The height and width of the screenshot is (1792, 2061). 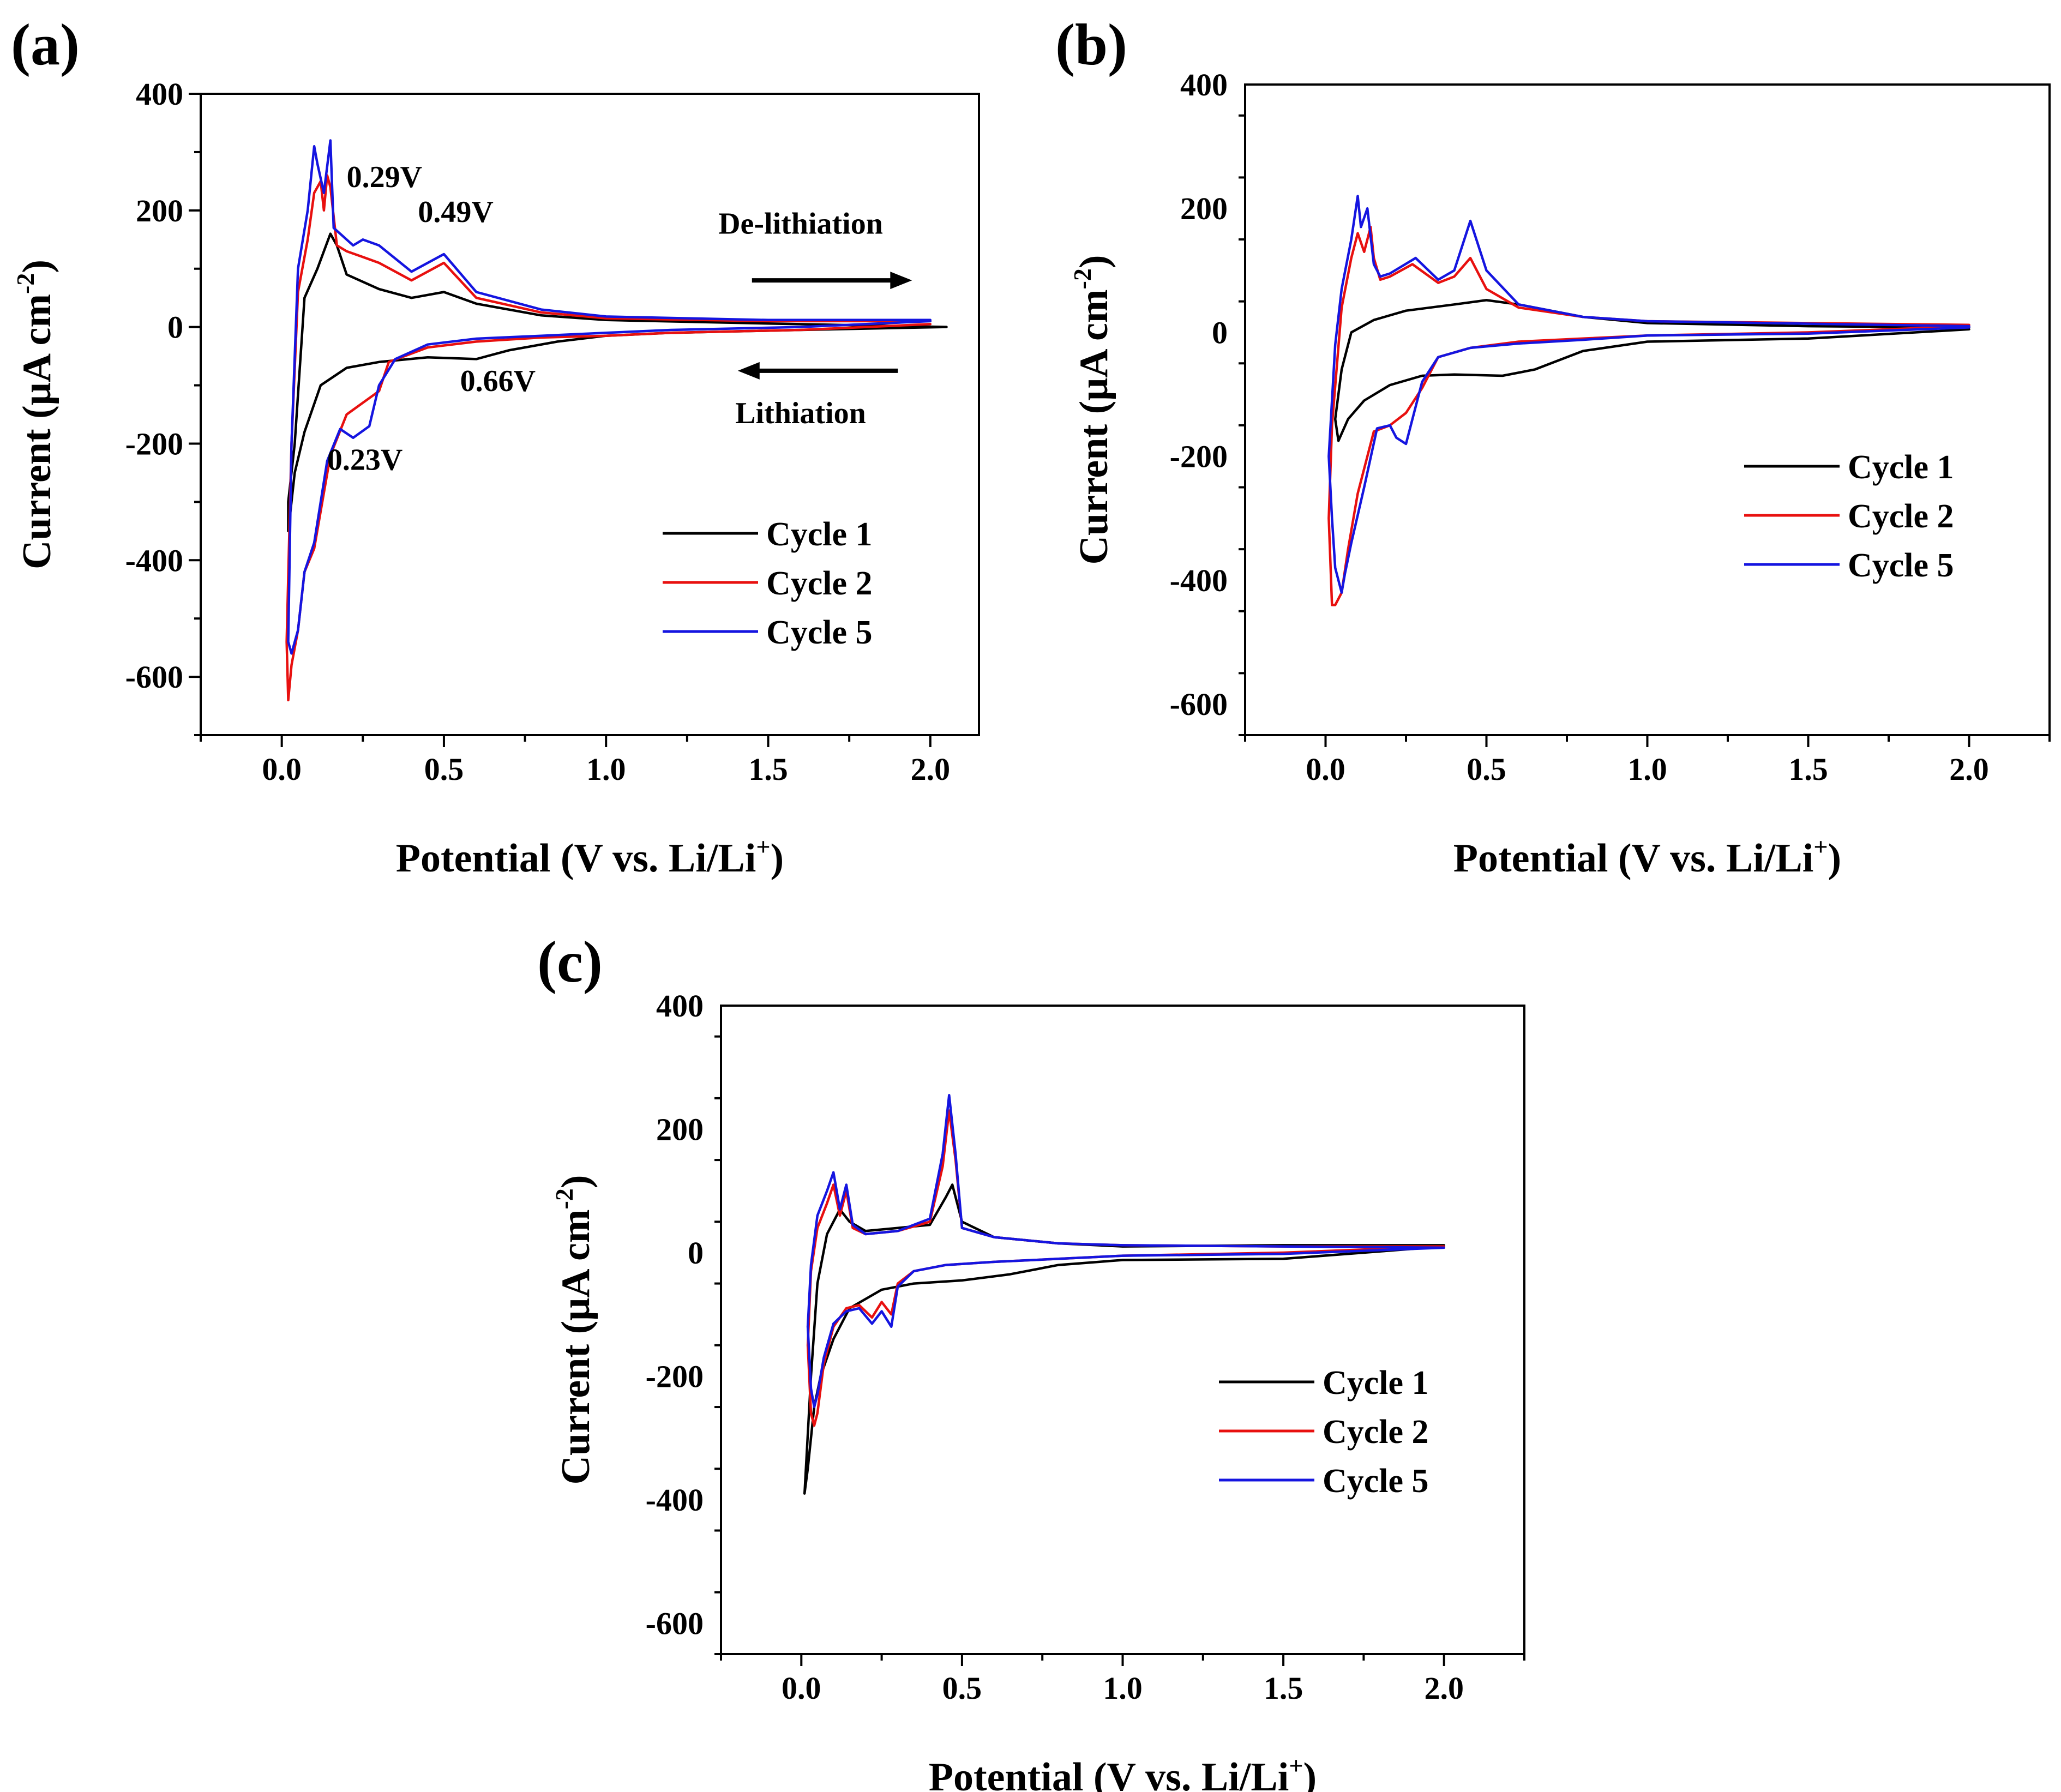 I want to click on annotation-label: 0.49V, so click(x=455, y=212).